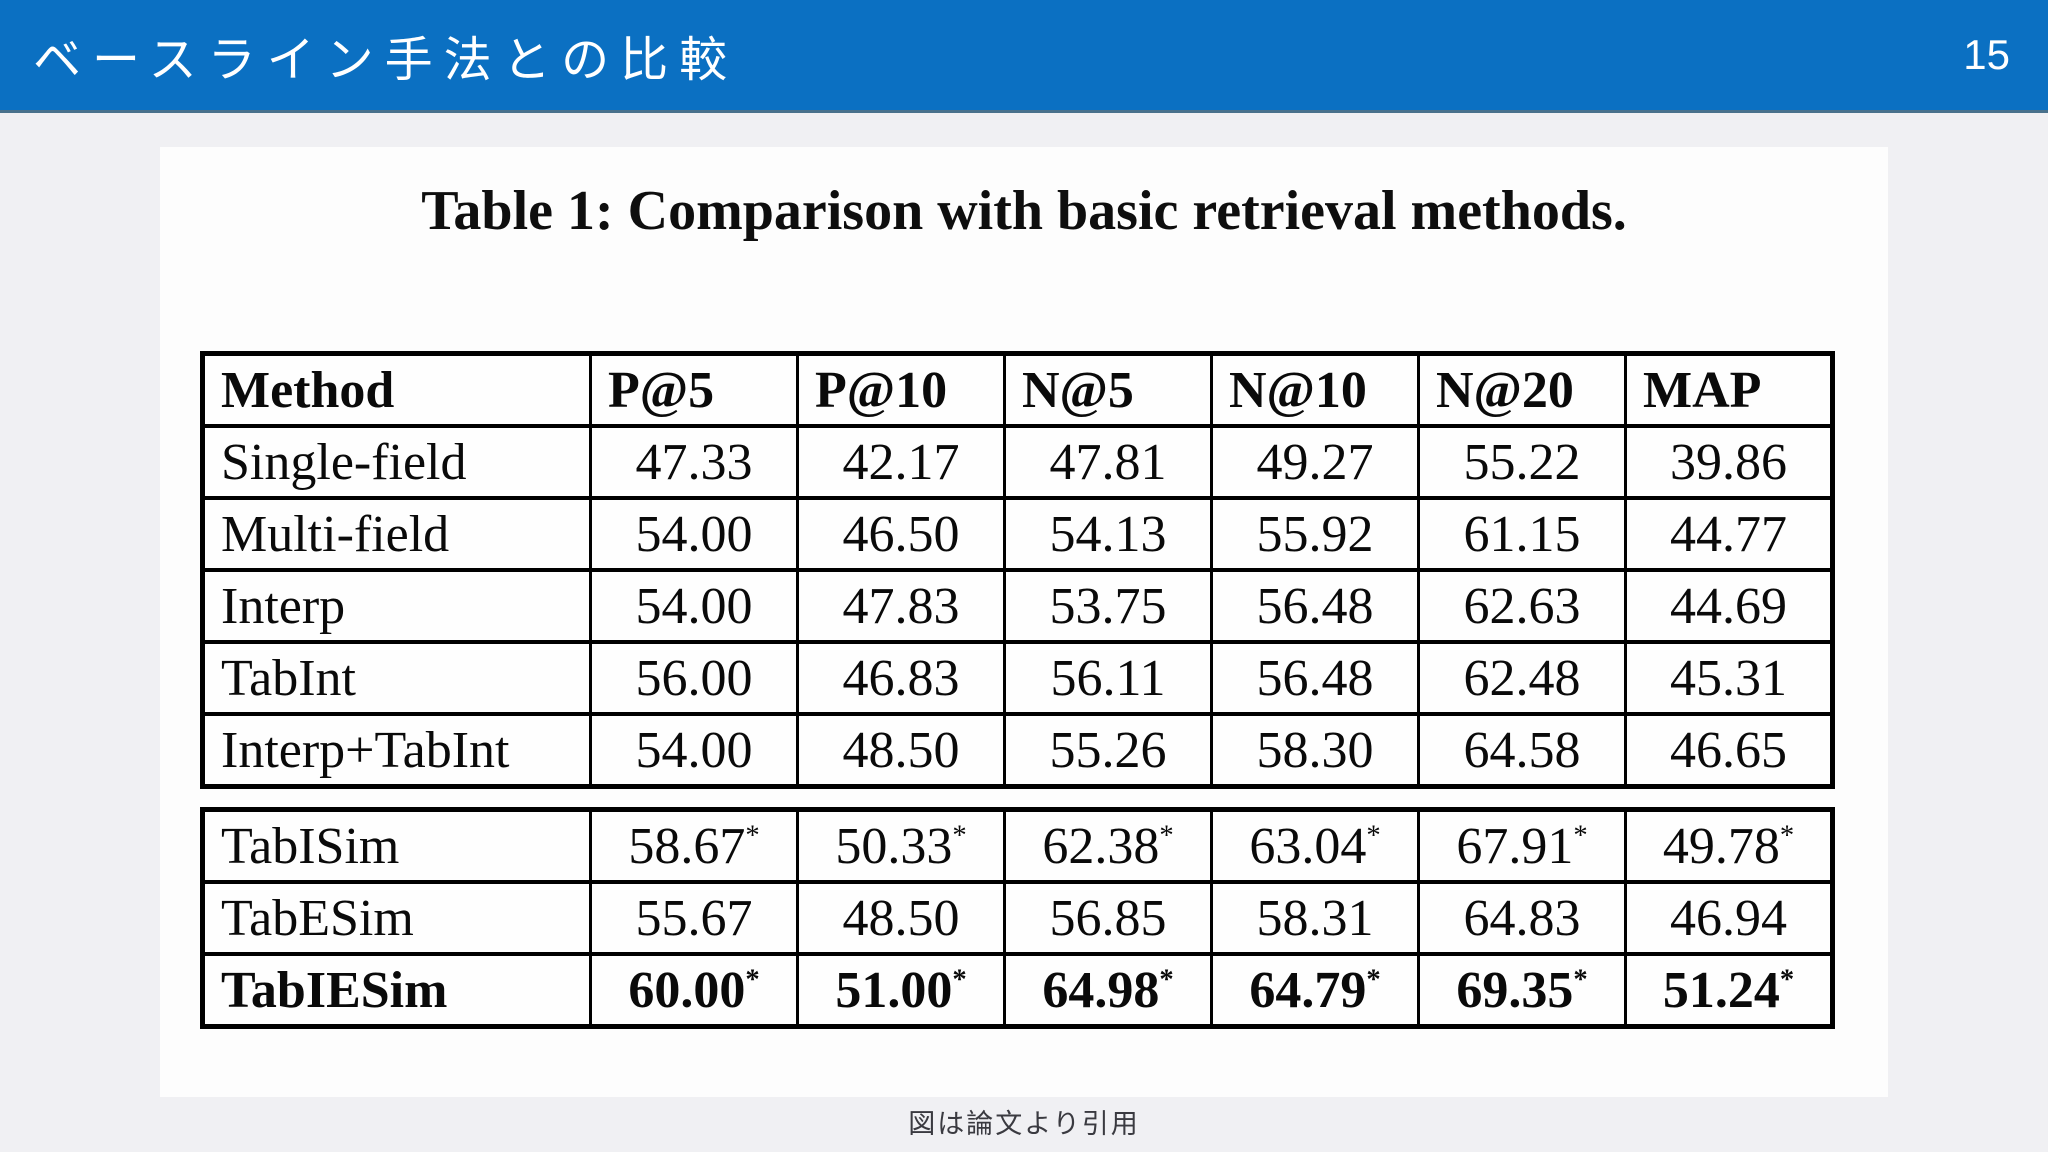 The width and height of the screenshot is (2048, 1152). Describe the element at coordinates (1522, 534) in the screenshot. I see `metric-value: 61.15` at that location.